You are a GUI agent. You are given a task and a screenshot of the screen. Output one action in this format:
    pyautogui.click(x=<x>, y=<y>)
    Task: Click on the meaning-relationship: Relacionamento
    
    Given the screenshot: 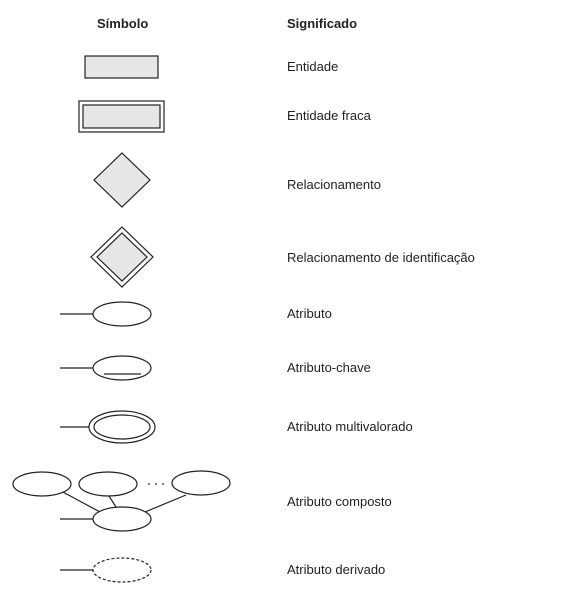 What is the action you would take?
    pyautogui.click(x=334, y=184)
    